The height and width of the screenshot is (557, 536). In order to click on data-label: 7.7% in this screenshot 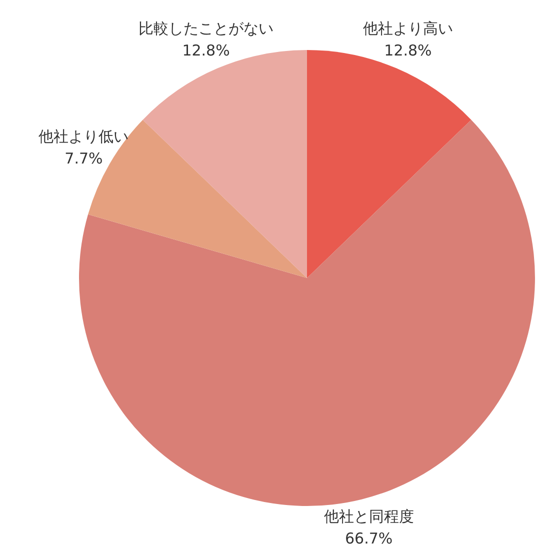, I will do `click(83, 159)`.